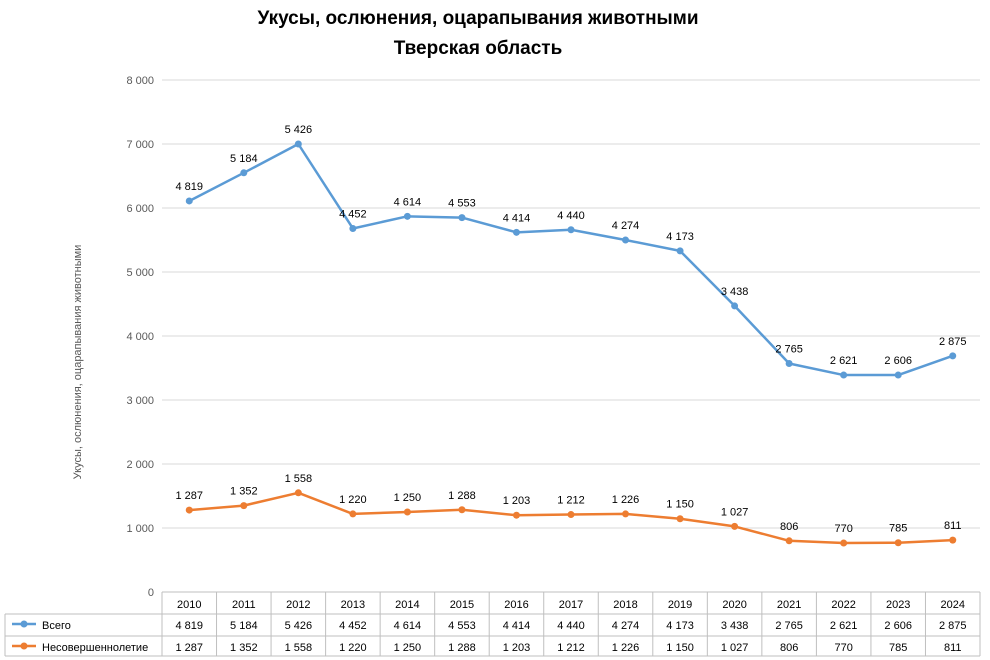 The width and height of the screenshot is (990, 660). Describe the element at coordinates (408, 626) in the screenshot. I see `table-cell: 4 614` at that location.